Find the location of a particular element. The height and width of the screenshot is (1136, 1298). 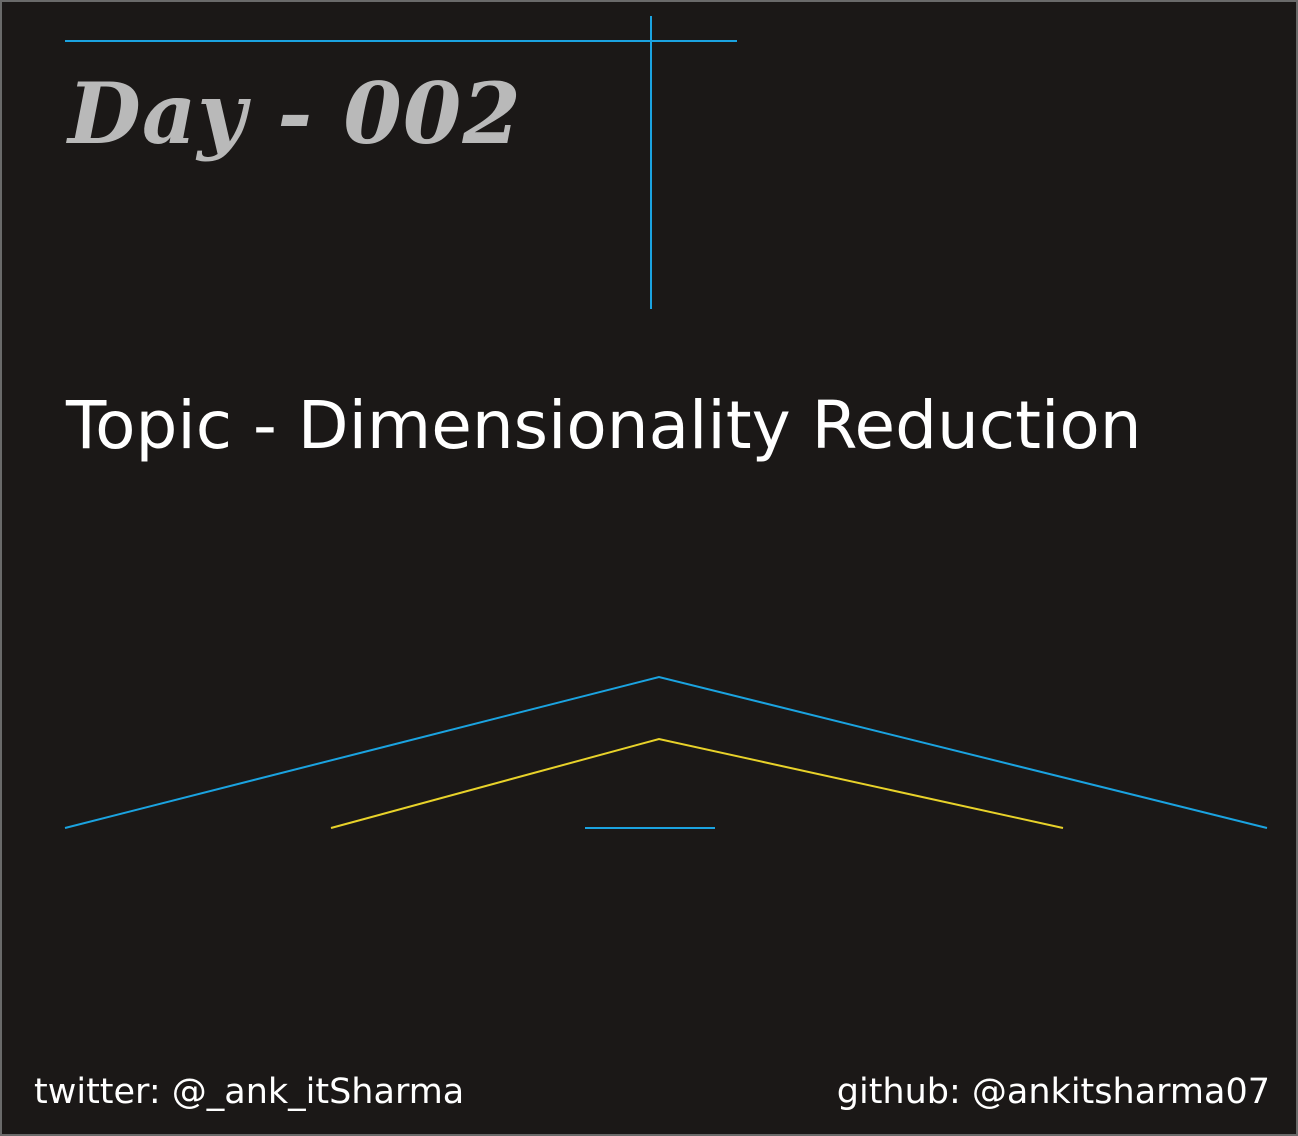

twitter-handle: twitter: @_ank_itSharma is located at coordinates (249, 1092).